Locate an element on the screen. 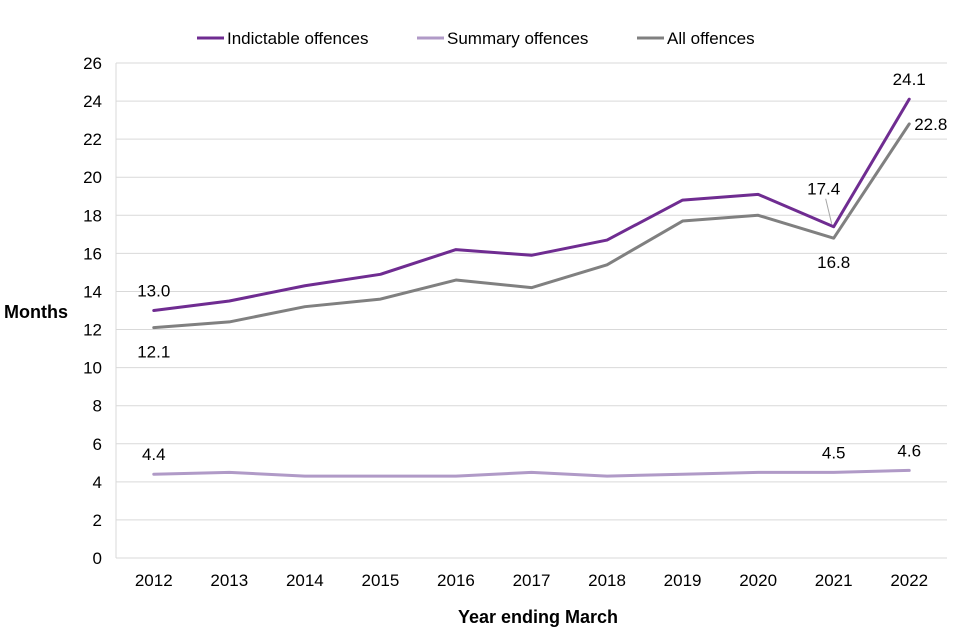  y-axis-title: Months is located at coordinates (36, 312).